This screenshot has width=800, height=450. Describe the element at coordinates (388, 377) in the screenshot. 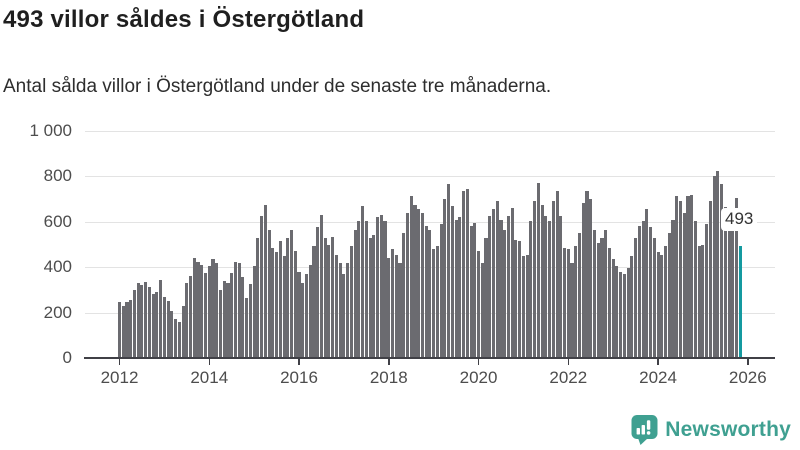

I see `x-tick-label: 2018` at that location.